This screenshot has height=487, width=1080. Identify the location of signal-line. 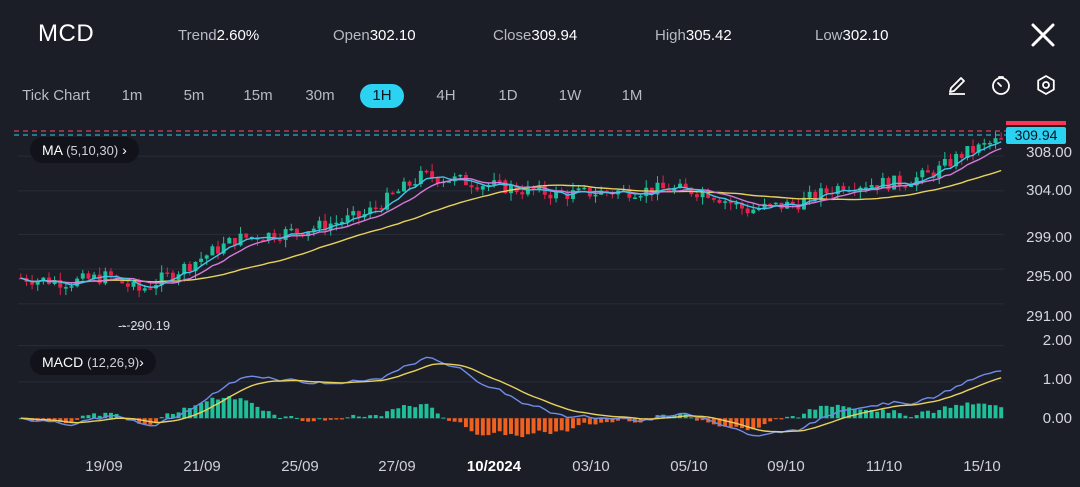
(511, 398).